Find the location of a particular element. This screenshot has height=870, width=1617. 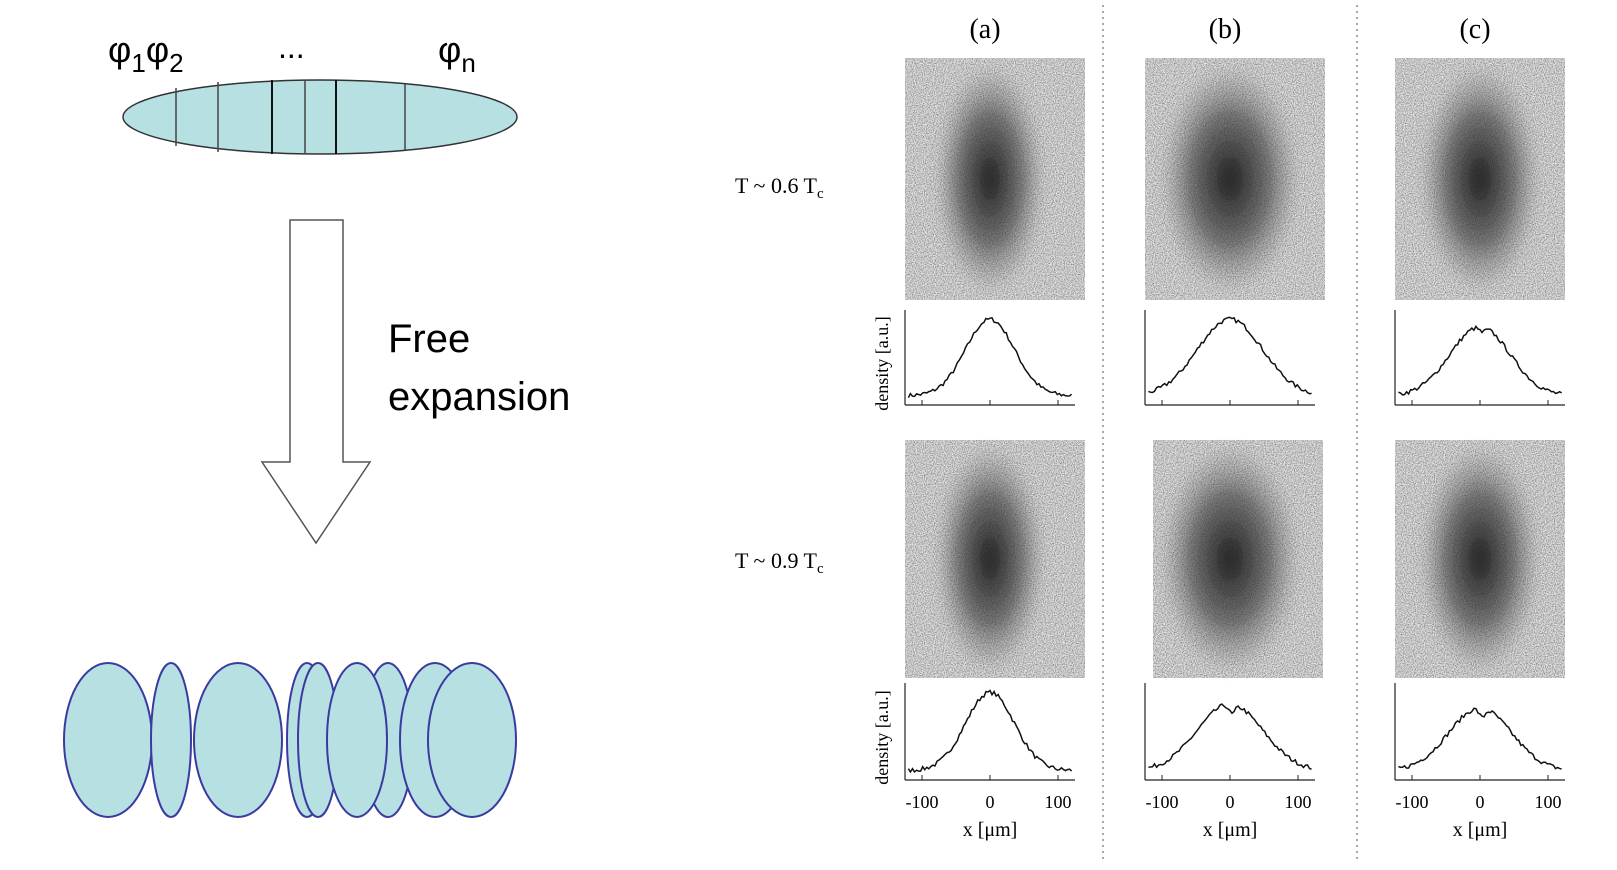

row-text: T ~ 0.6 T is located at coordinates (776, 185).